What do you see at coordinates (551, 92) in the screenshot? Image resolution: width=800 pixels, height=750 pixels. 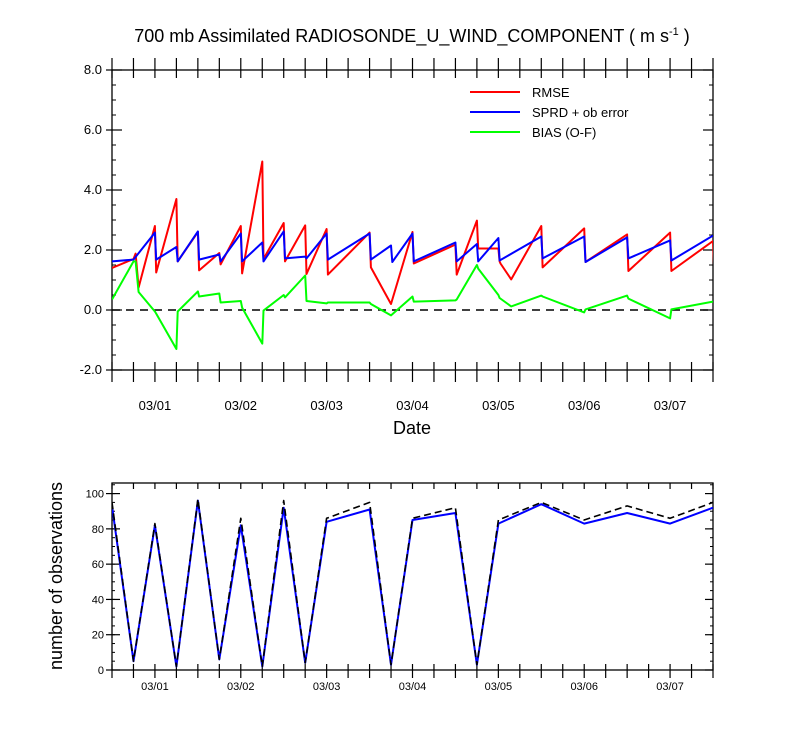 I see `legend-label: RMSE` at bounding box center [551, 92].